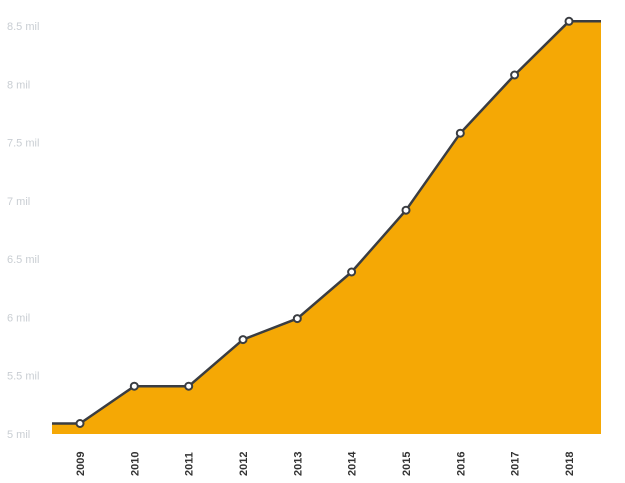  I want to click on y-tick-label: 5.5 mil, so click(23, 377).